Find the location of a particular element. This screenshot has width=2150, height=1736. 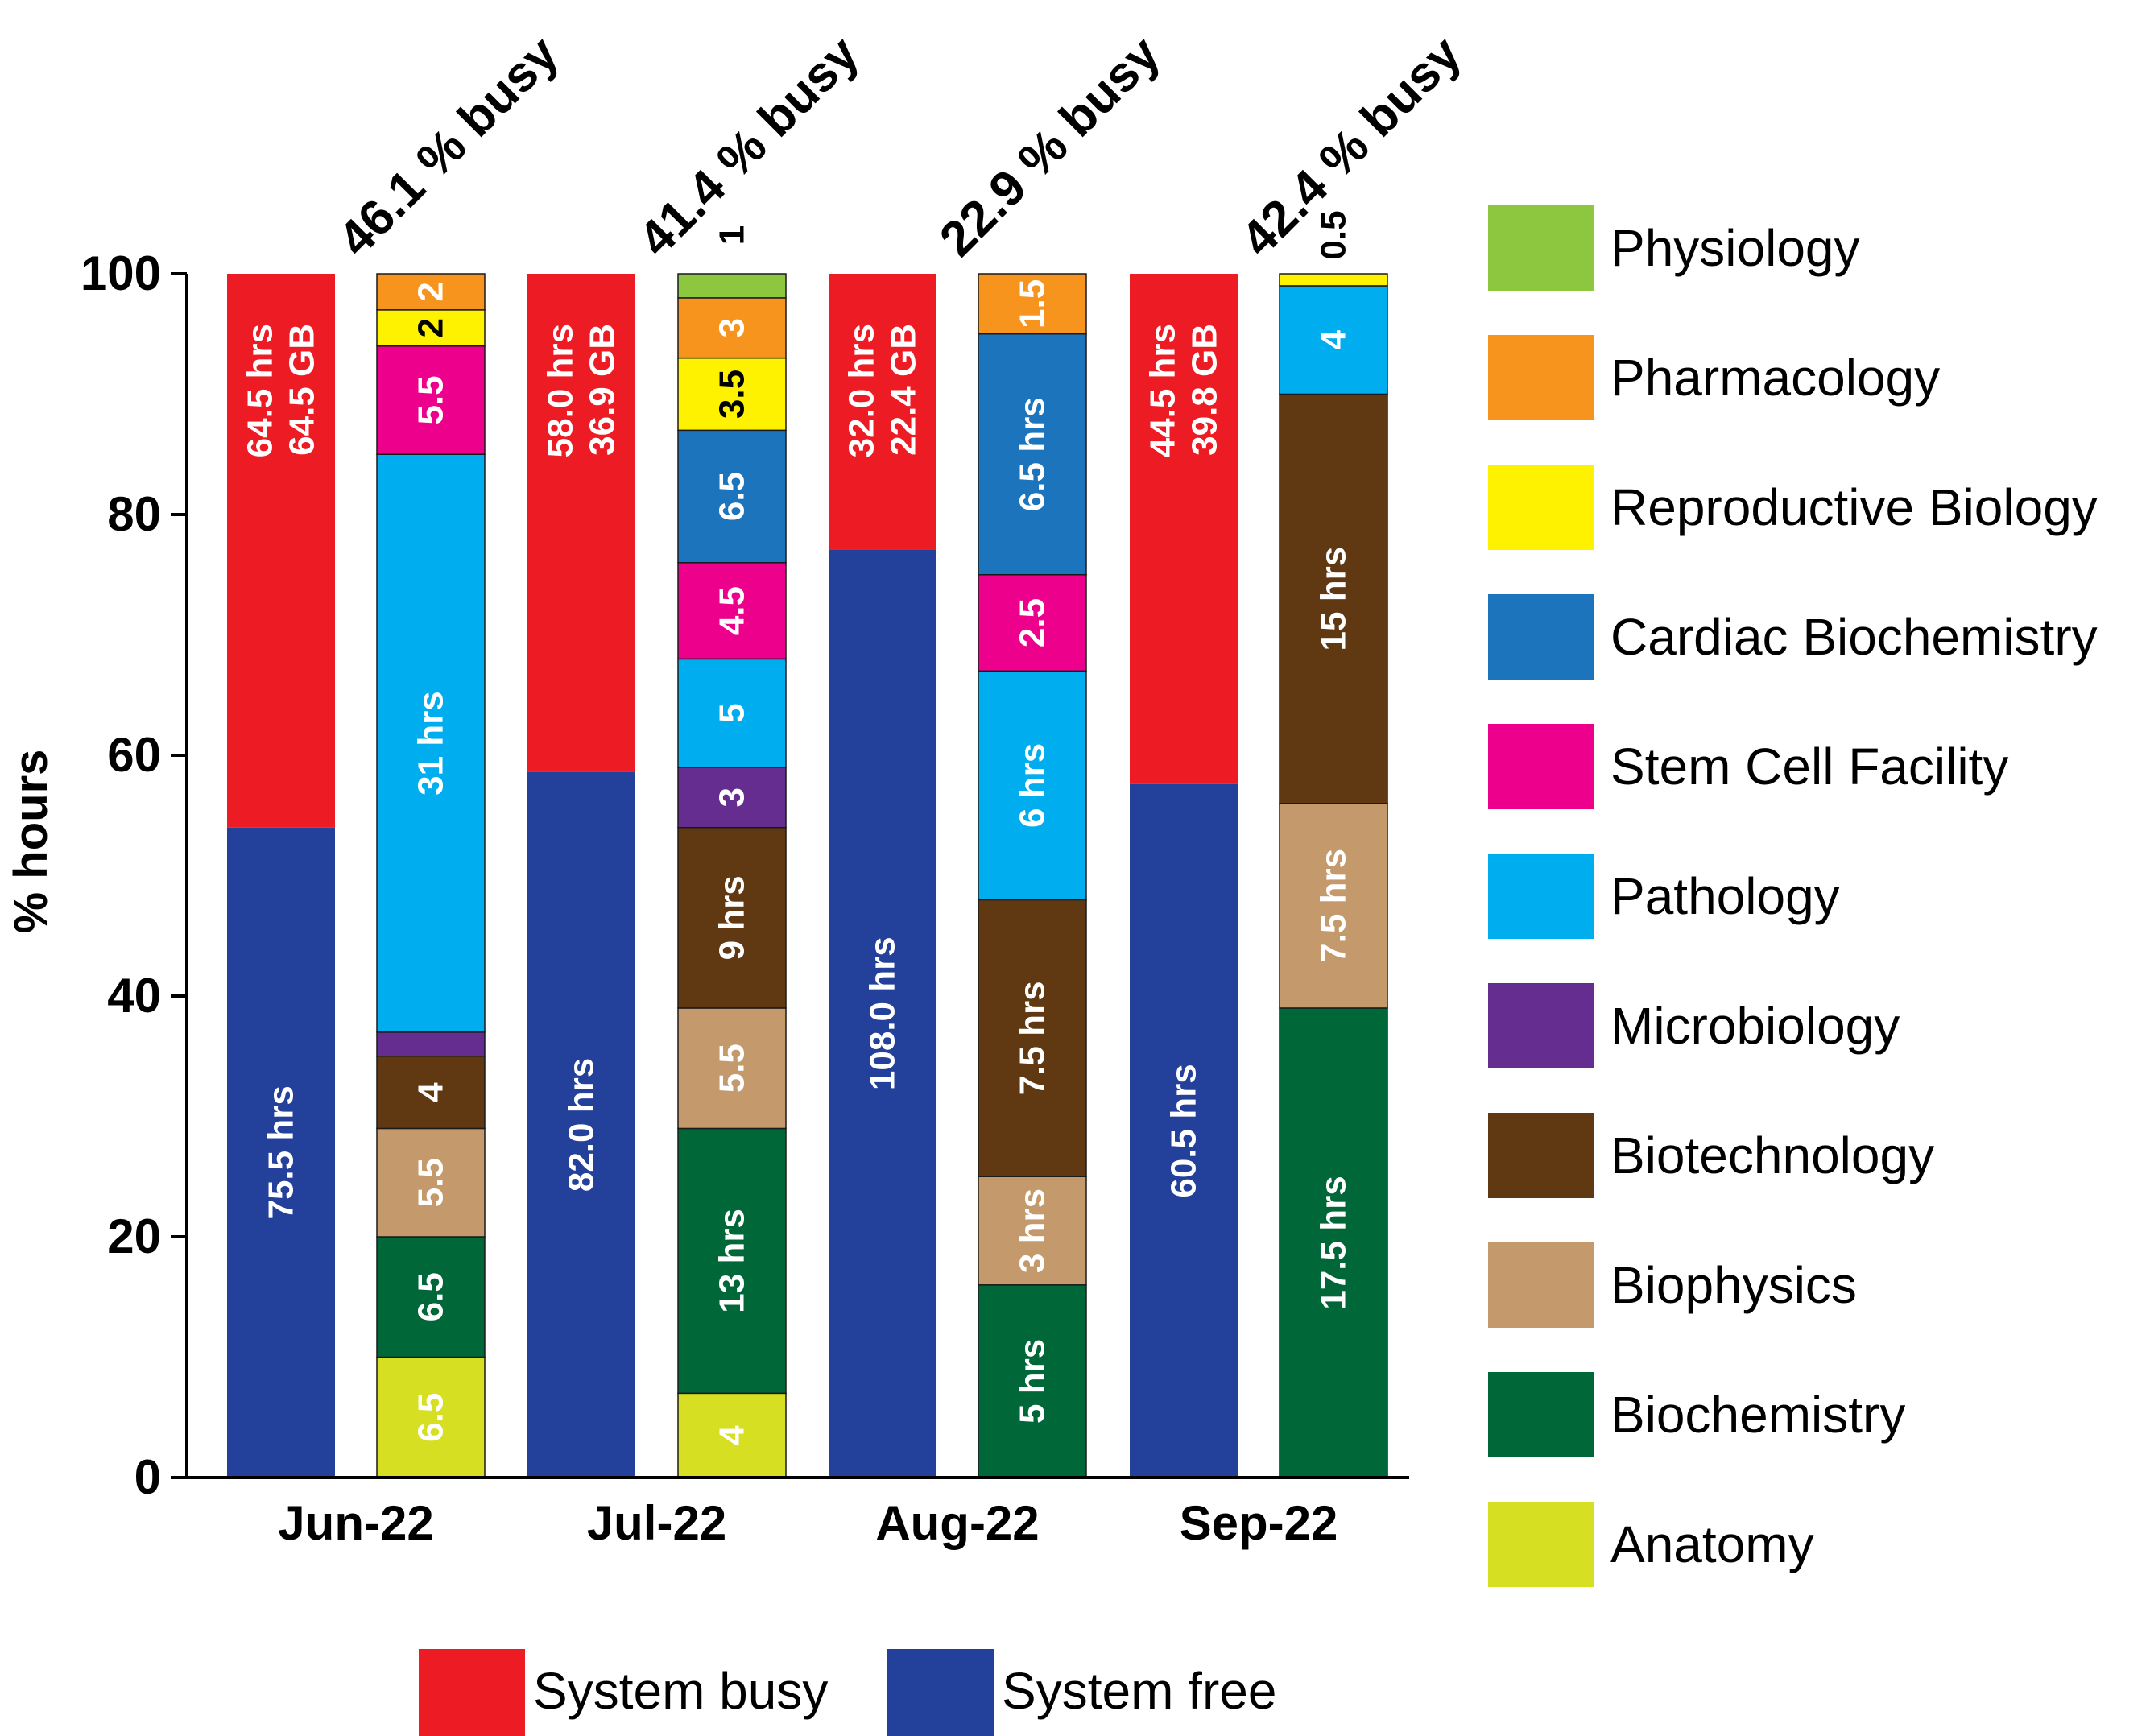

legend-swatch-anatomy is located at coordinates (1541, 1545).